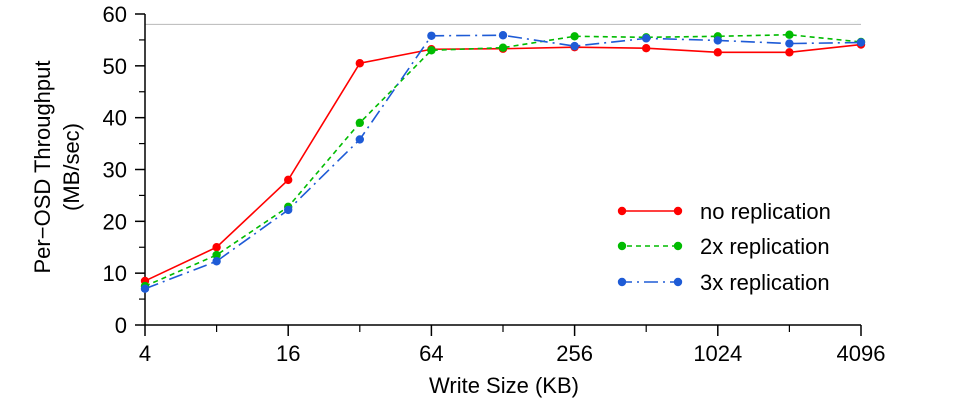 The image size is (967, 412). I want to click on y-tick-label: 20, so click(115, 221).